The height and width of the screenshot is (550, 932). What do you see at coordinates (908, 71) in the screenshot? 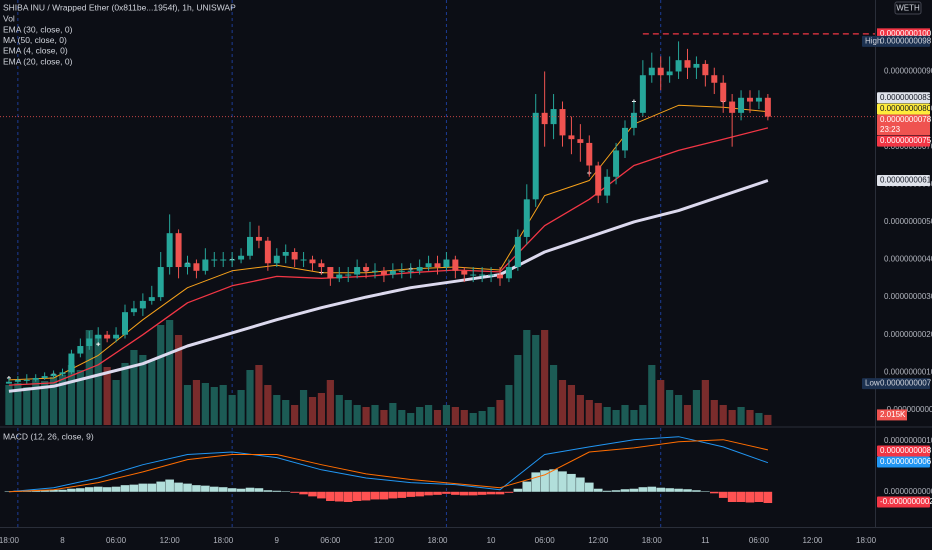
I see `y-tick-label: 0.0000000090` at bounding box center [908, 71].